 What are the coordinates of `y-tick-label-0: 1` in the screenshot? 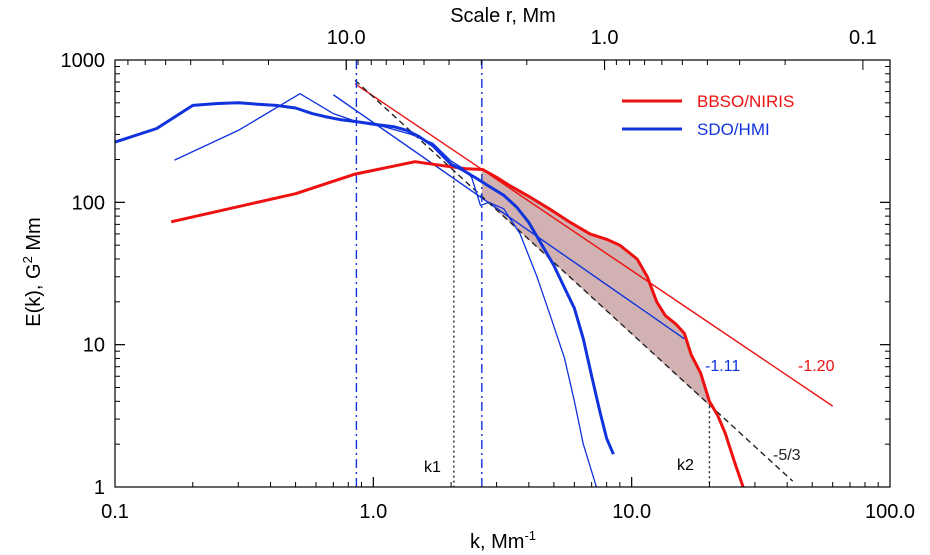 It's located at (99, 488).